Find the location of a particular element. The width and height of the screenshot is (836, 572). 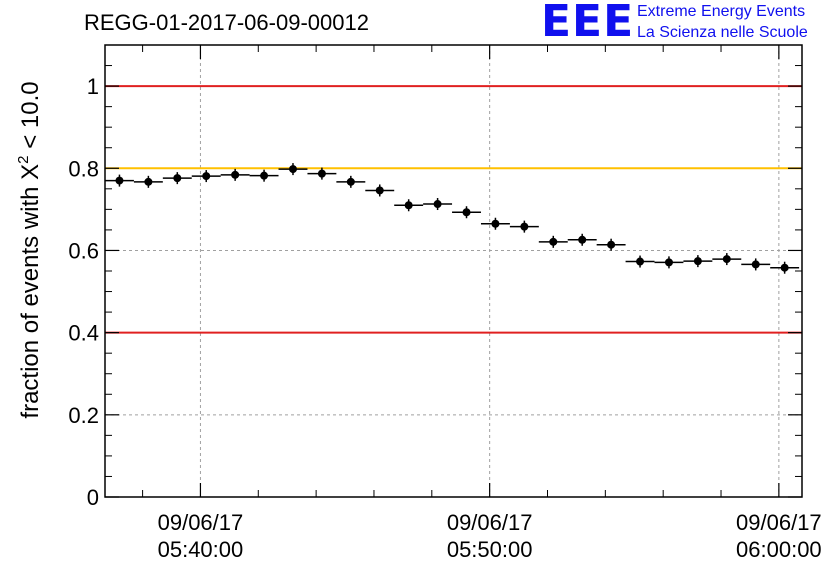

y-tick-label-5: 1 is located at coordinates (93, 86).